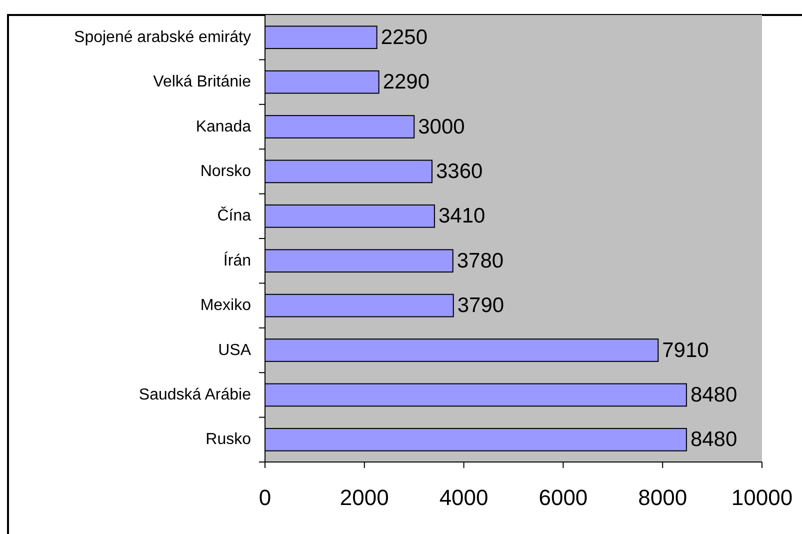  Describe the element at coordinates (406, 82) in the screenshot. I see `data-label: 2290` at that location.